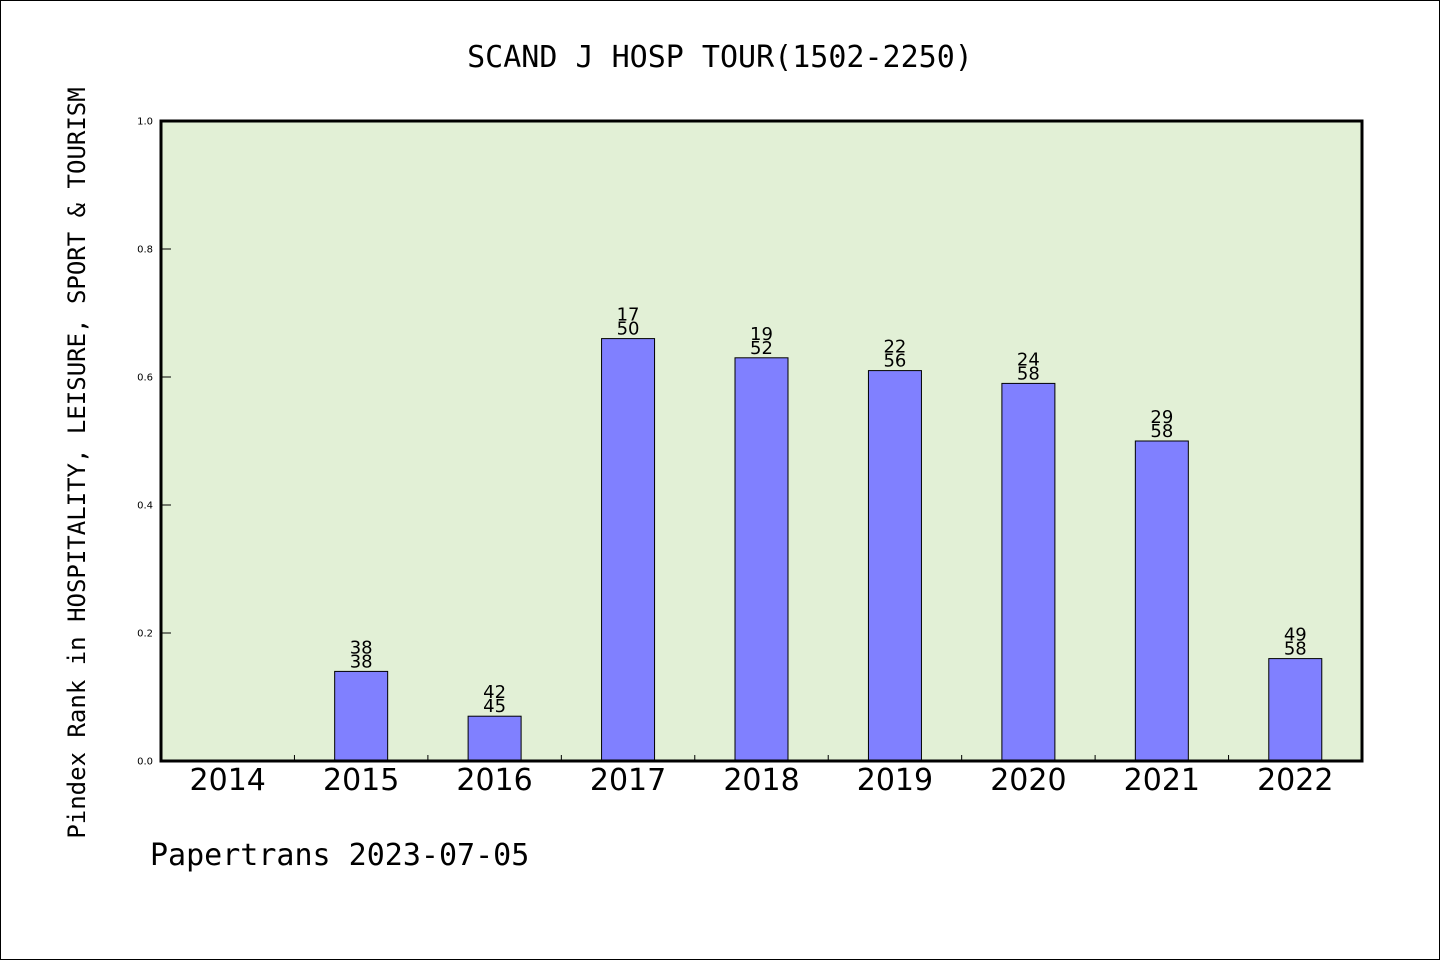  I want to click on data-label-total: 50, so click(628, 329).